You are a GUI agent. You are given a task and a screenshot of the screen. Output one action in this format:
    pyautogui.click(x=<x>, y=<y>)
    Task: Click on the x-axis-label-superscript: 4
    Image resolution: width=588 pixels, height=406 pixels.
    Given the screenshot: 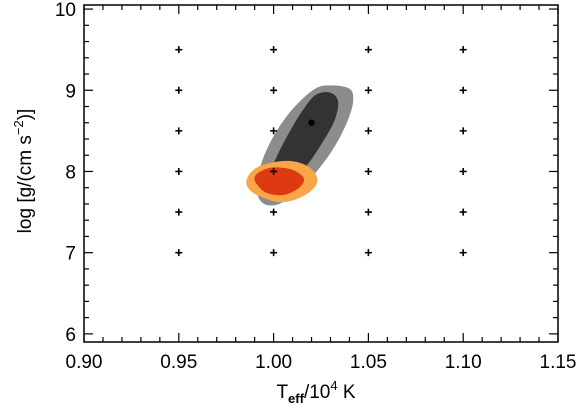 What is the action you would take?
    pyautogui.click(x=333, y=385)
    